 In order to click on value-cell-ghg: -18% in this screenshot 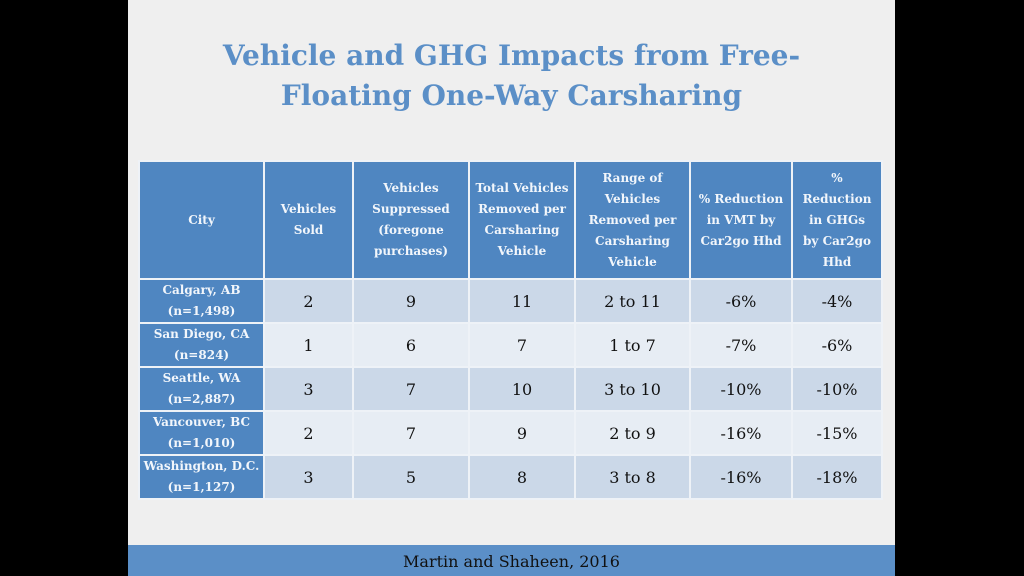, I will do `click(837, 477)`.